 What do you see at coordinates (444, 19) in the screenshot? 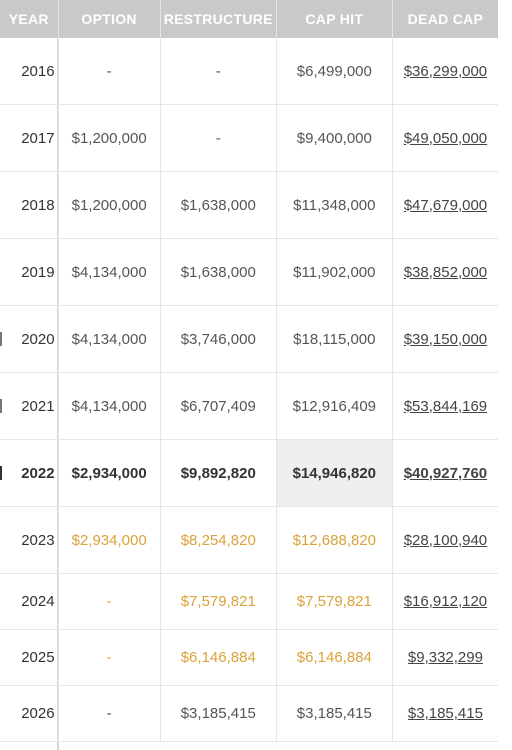
I see `header-dead-cap: DEAD CAP` at bounding box center [444, 19].